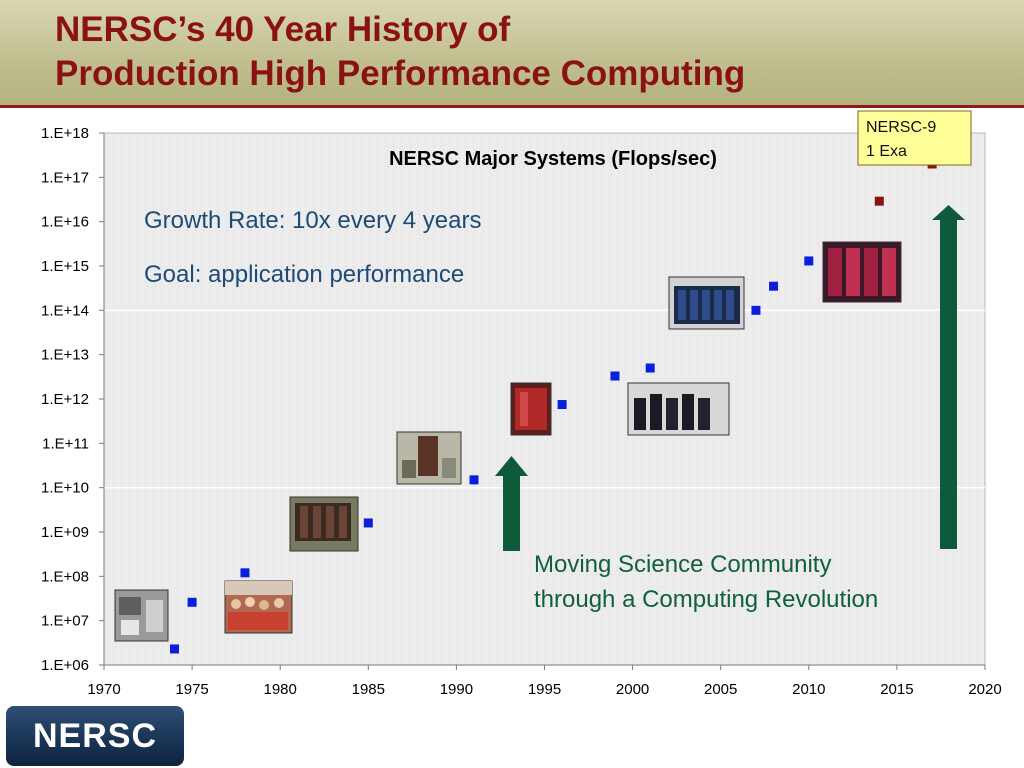 The height and width of the screenshot is (768, 1024). What do you see at coordinates (886, 151) in the screenshot?
I see `nersc9-label-line2: 1 Exa` at bounding box center [886, 151].